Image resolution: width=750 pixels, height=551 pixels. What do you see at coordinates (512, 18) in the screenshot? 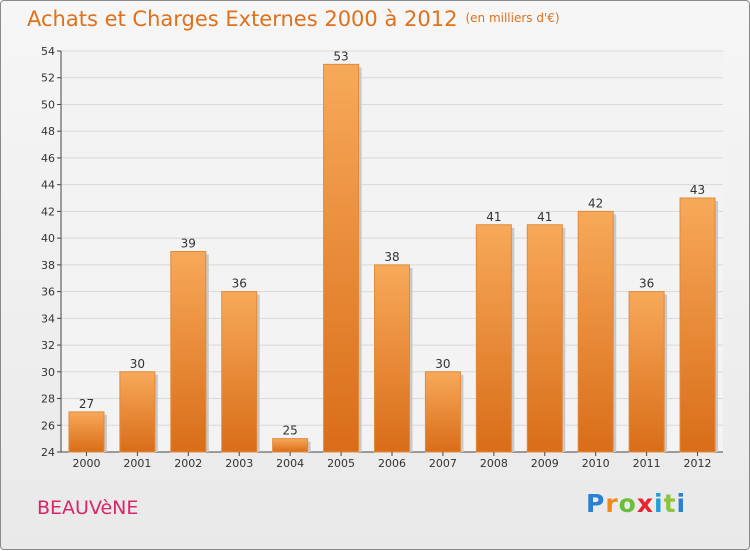
I see `chart-subtitle: (en milliers d'€)` at bounding box center [512, 18].